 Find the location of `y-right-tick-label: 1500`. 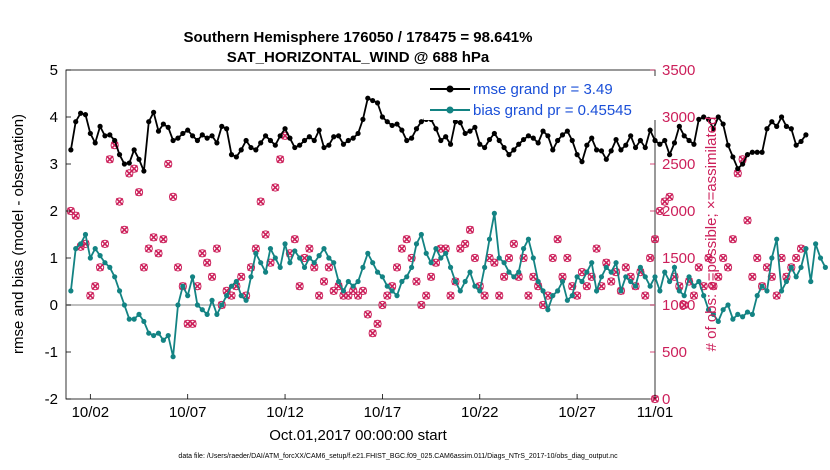

y-right-tick-label: 1500 is located at coordinates (678, 258).